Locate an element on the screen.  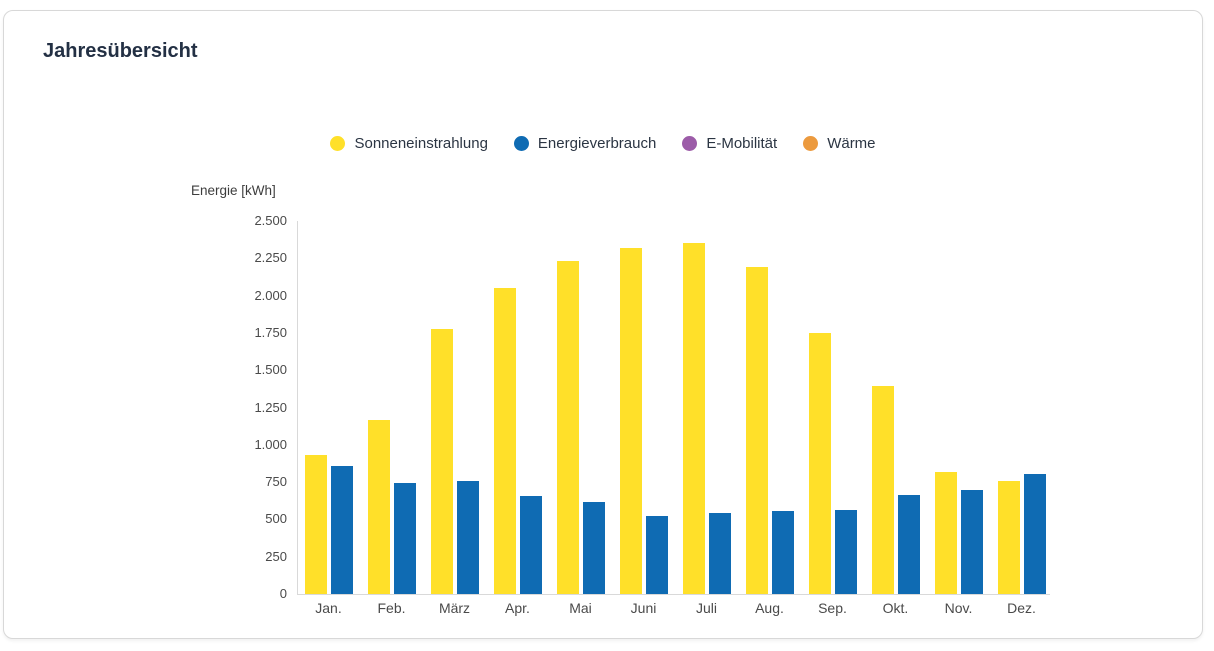
bar-sonneneinstrahlung-juli is located at coordinates (693, 418).